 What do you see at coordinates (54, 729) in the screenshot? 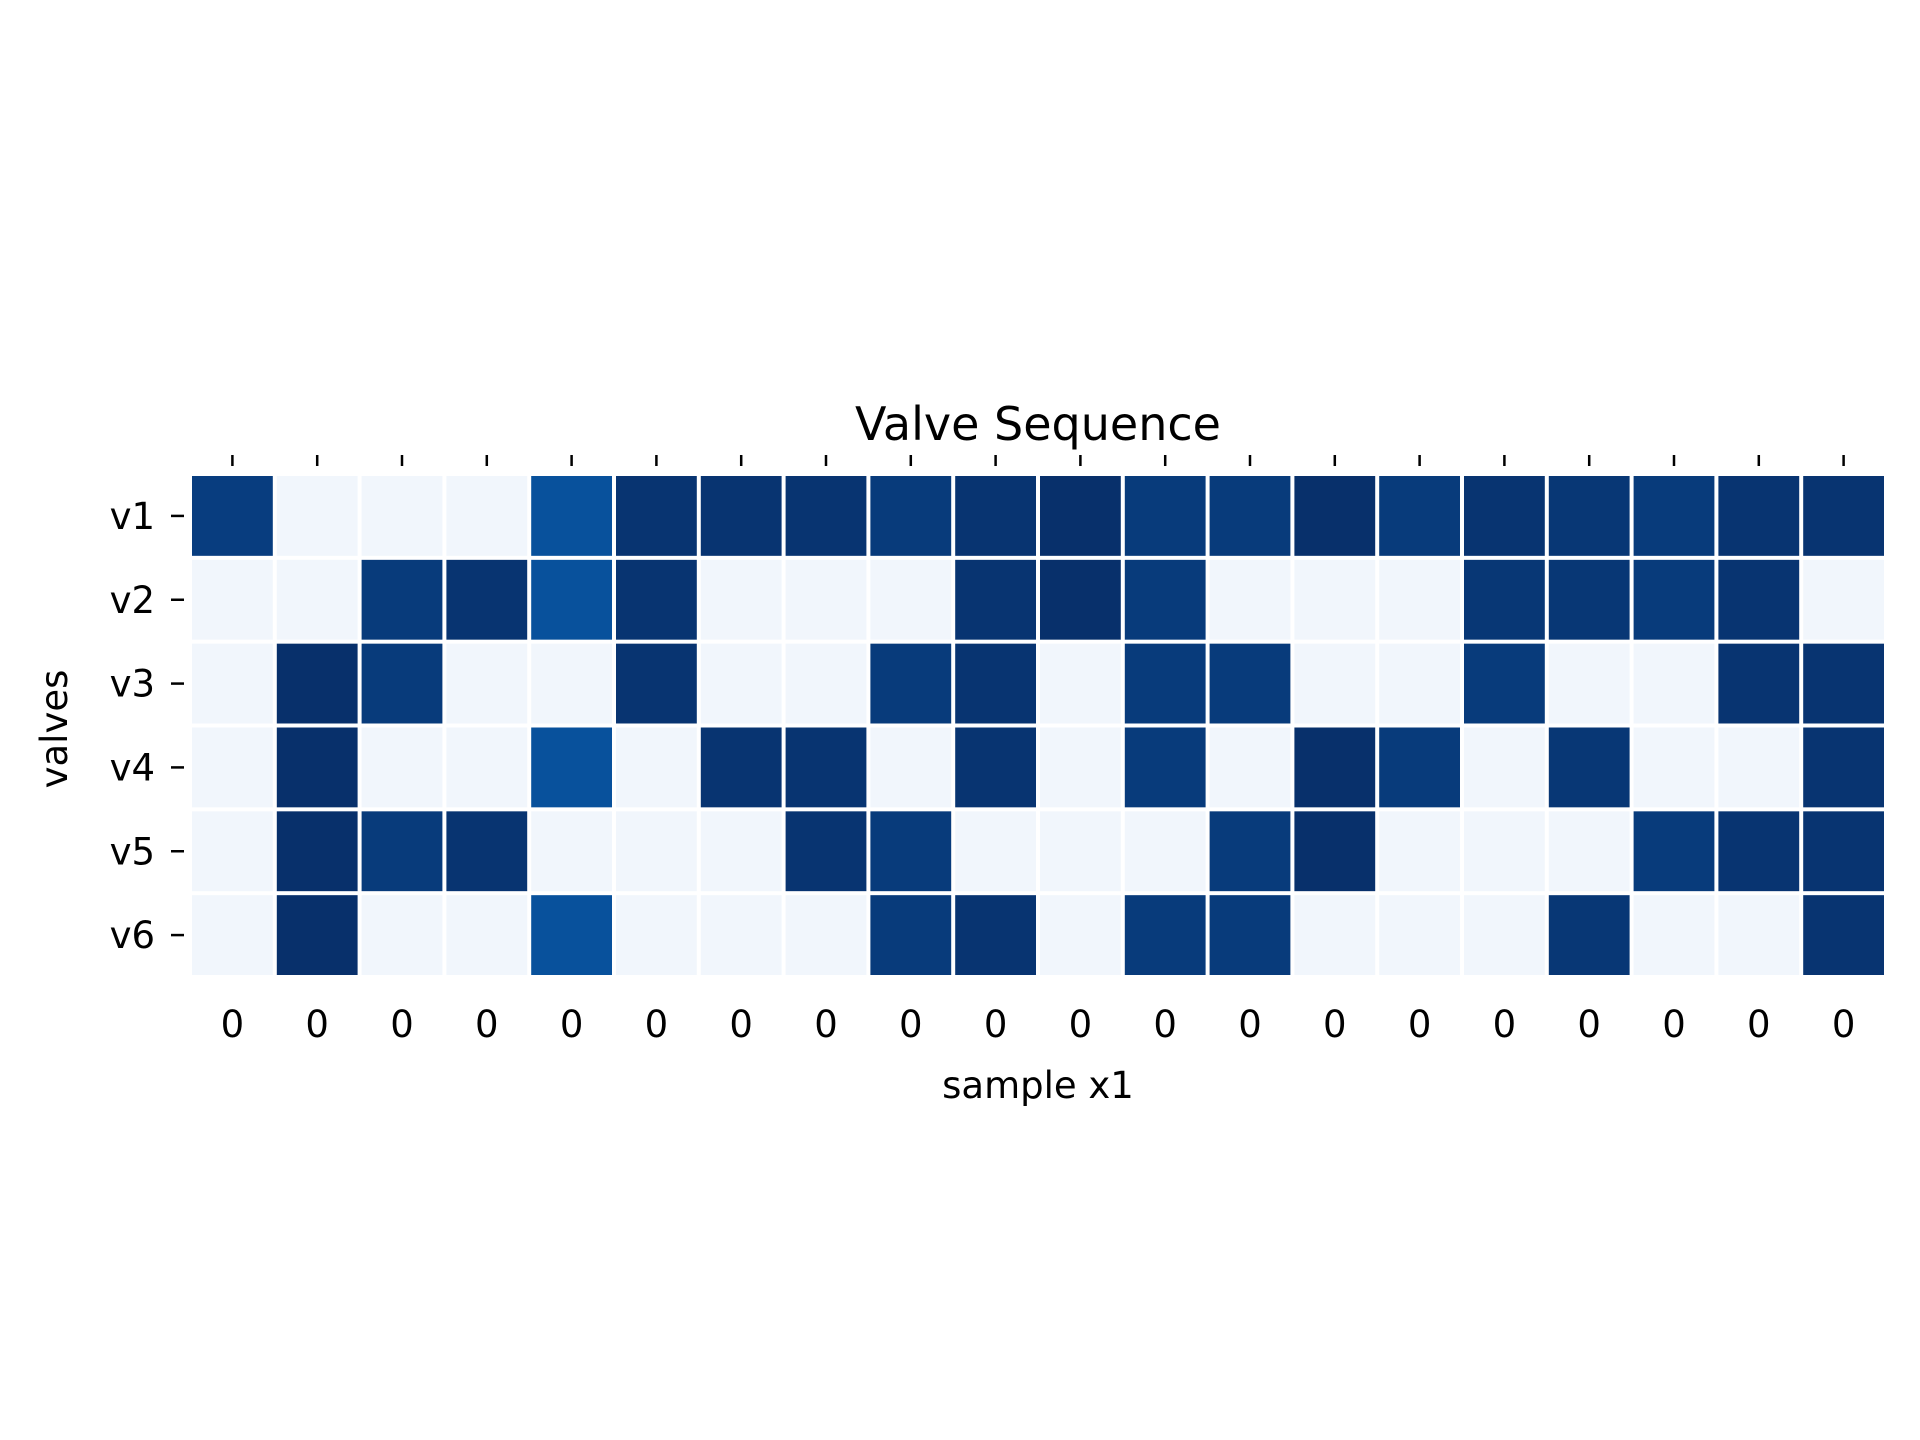
I see `y-axis-label: valves` at bounding box center [54, 729].